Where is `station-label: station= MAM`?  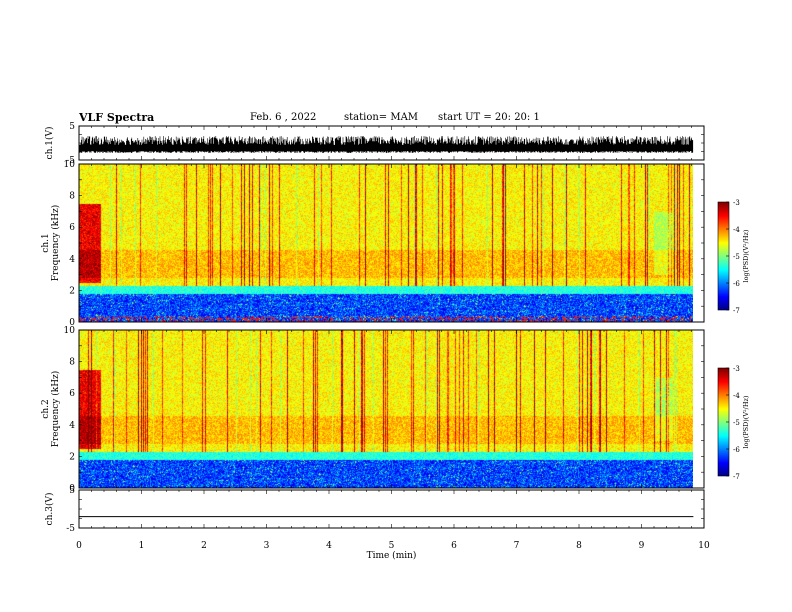
station-label: station= MAM is located at coordinates (381, 117).